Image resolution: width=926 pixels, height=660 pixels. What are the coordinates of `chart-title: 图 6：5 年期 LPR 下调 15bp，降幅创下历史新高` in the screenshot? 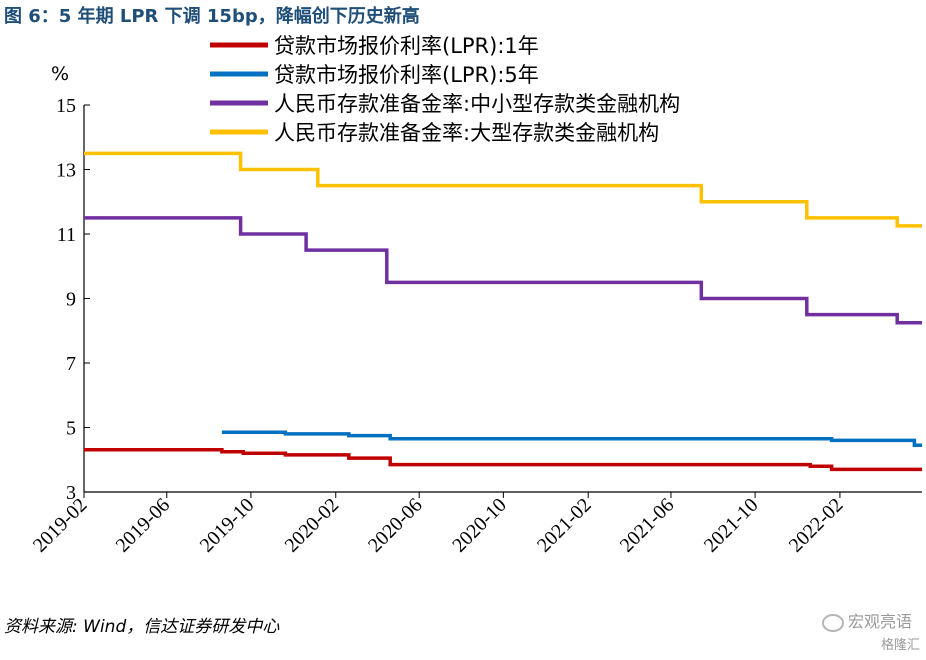 It's located at (212, 16).